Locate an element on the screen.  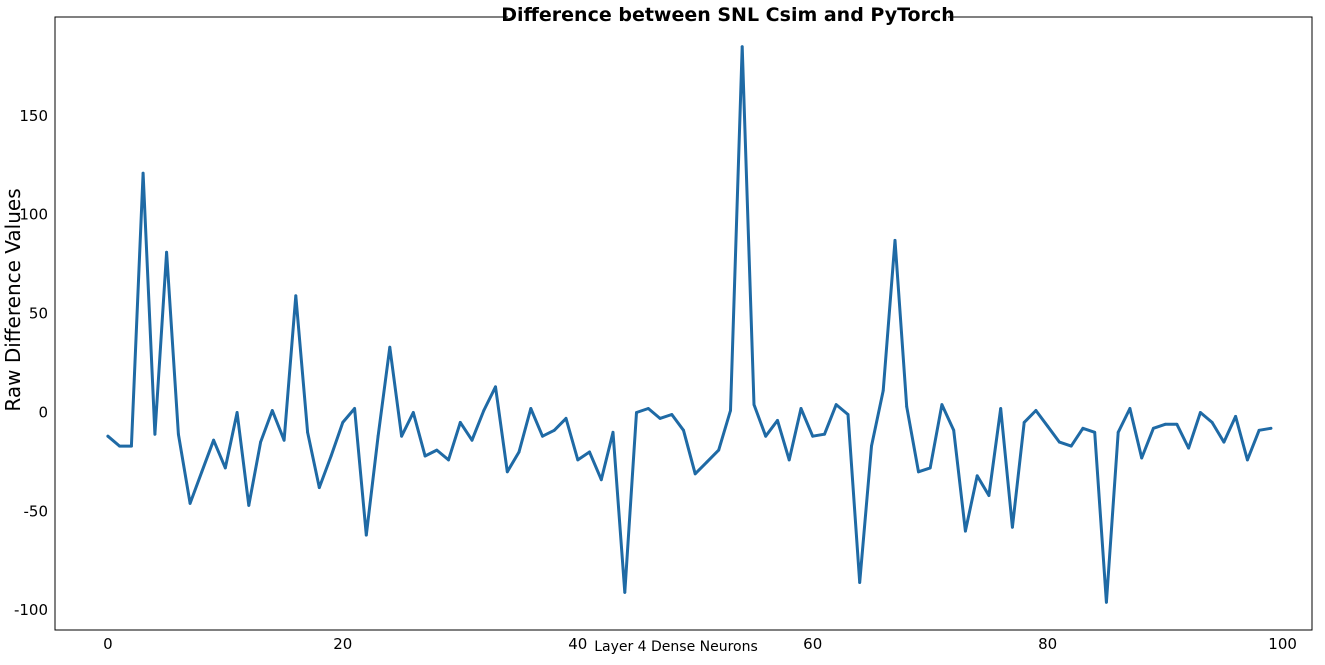
y-tick-label: -100 is located at coordinates (31, 610).